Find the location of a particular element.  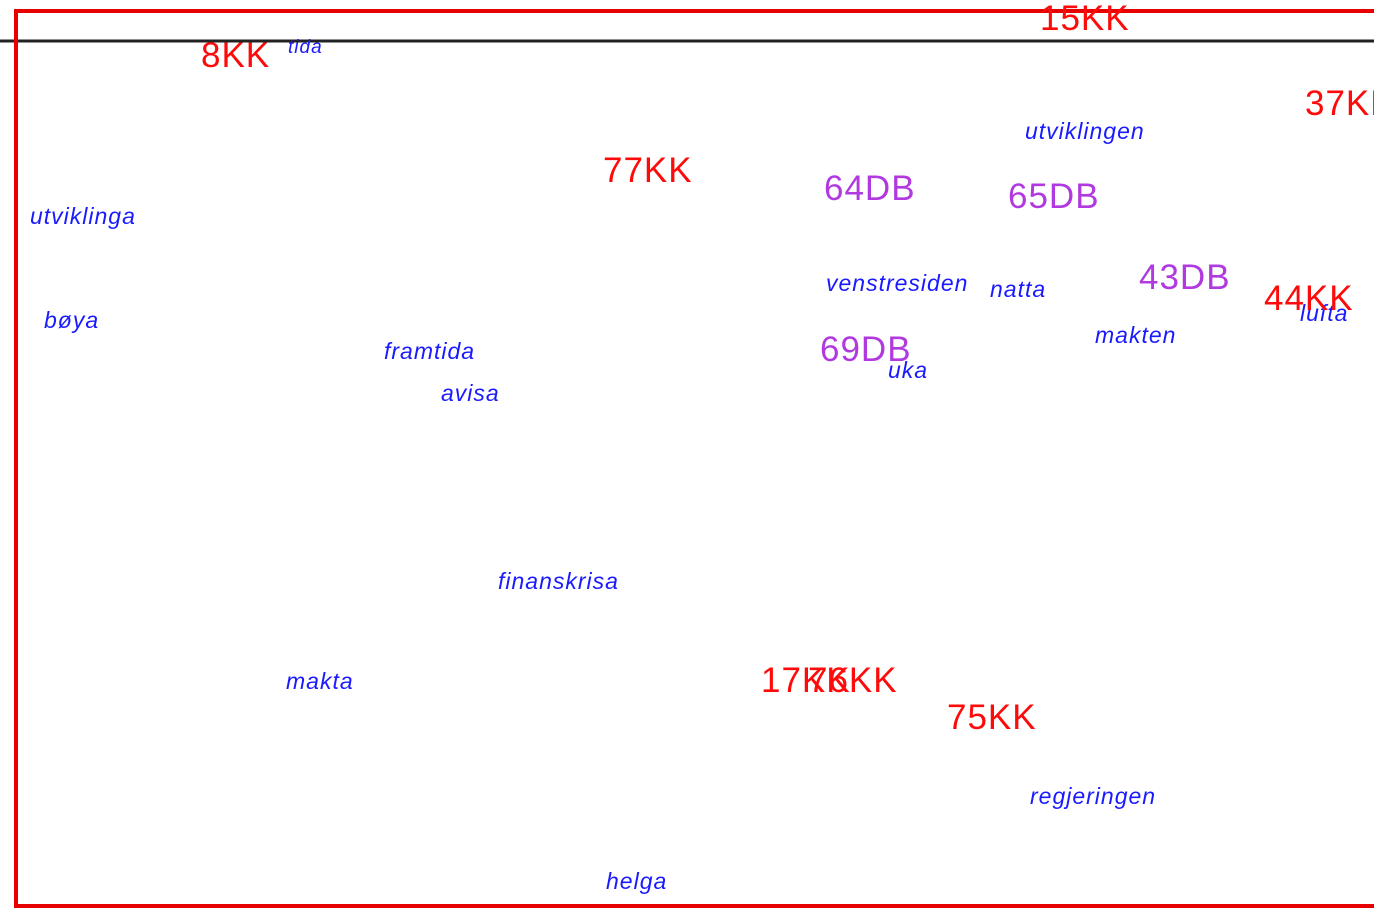

word-label: makten is located at coordinates (1135, 335).